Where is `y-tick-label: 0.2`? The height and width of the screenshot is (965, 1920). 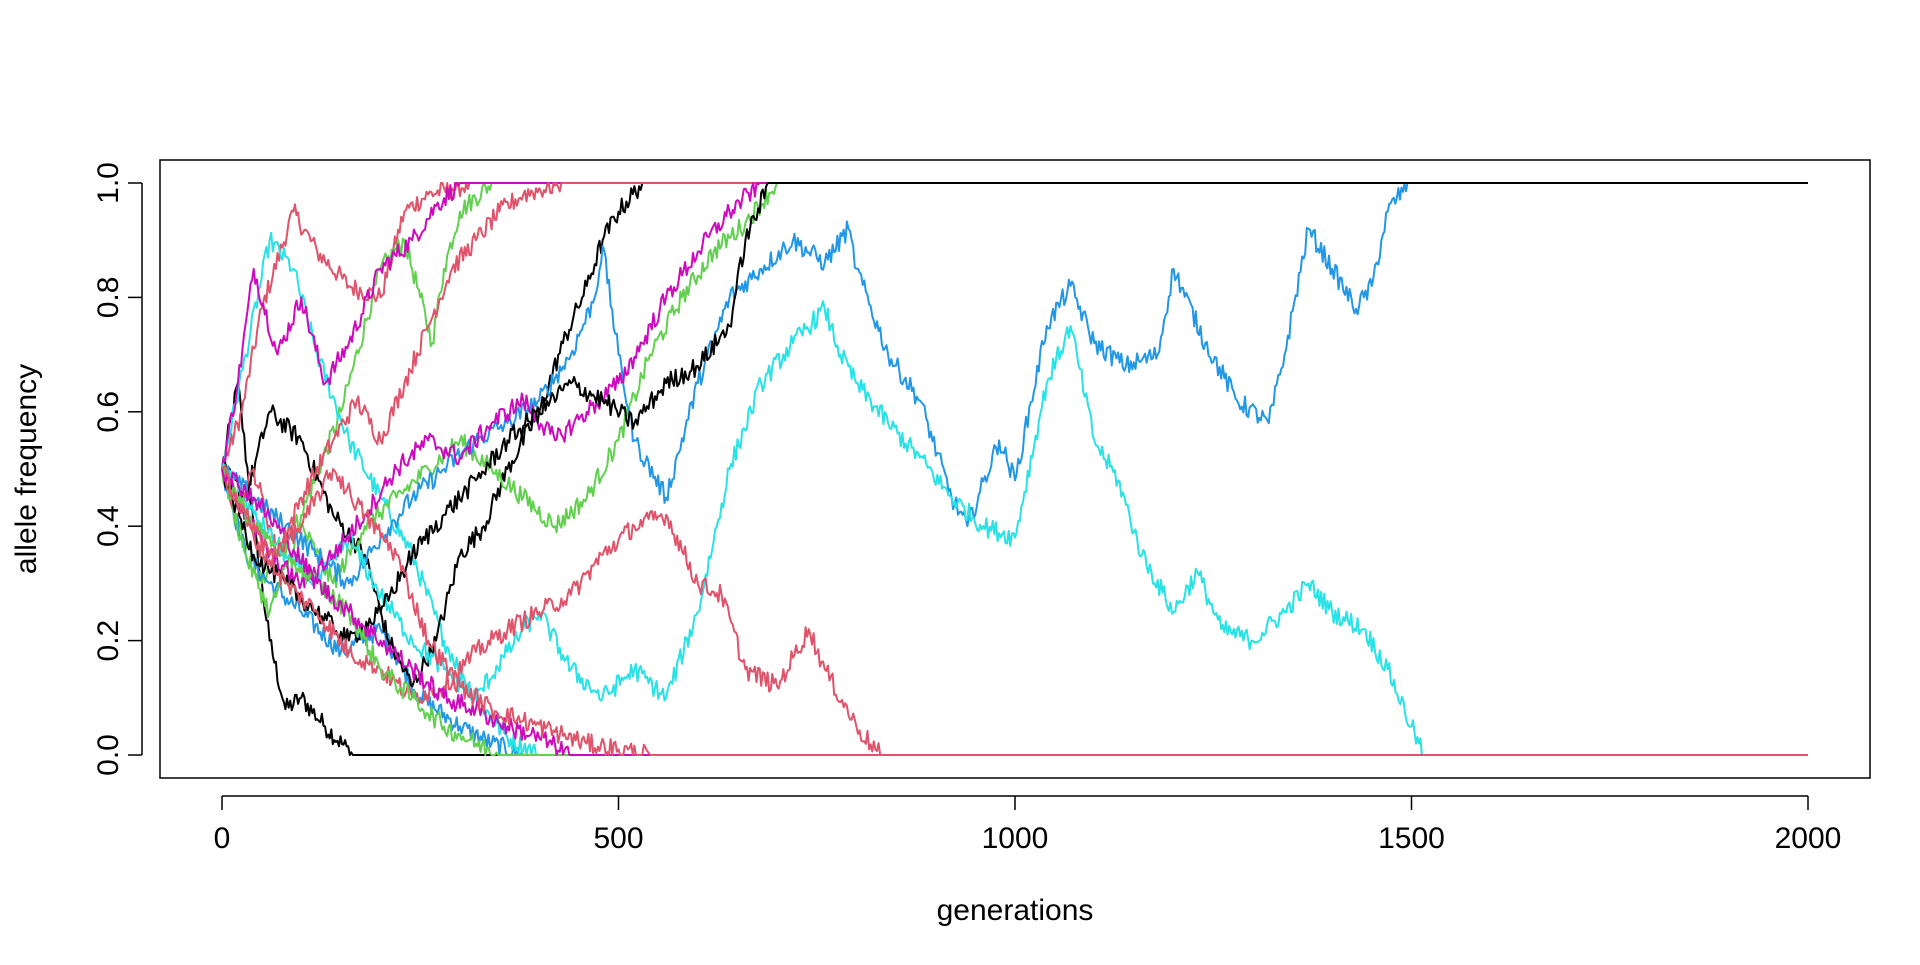 y-tick-label: 0.2 is located at coordinates (108, 641).